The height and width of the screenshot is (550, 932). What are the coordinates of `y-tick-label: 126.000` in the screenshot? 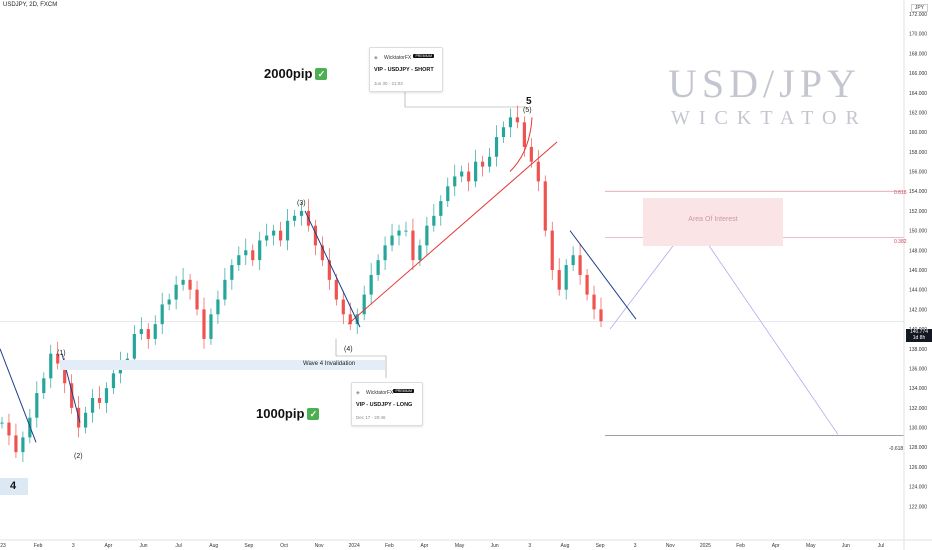 It's located at (918, 468).